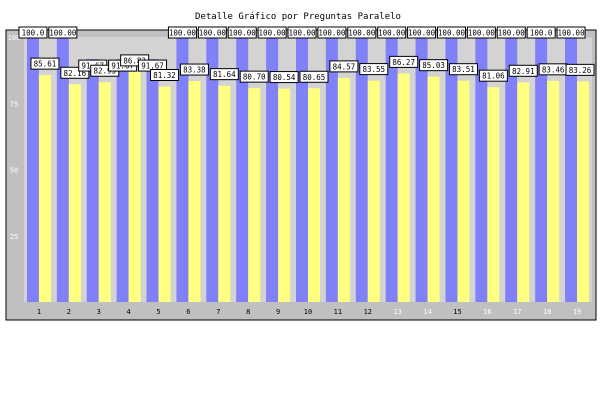 This screenshot has height=400, width=600. What do you see at coordinates (368, 312) in the screenshot?
I see `x-tick-label: 12` at bounding box center [368, 312].